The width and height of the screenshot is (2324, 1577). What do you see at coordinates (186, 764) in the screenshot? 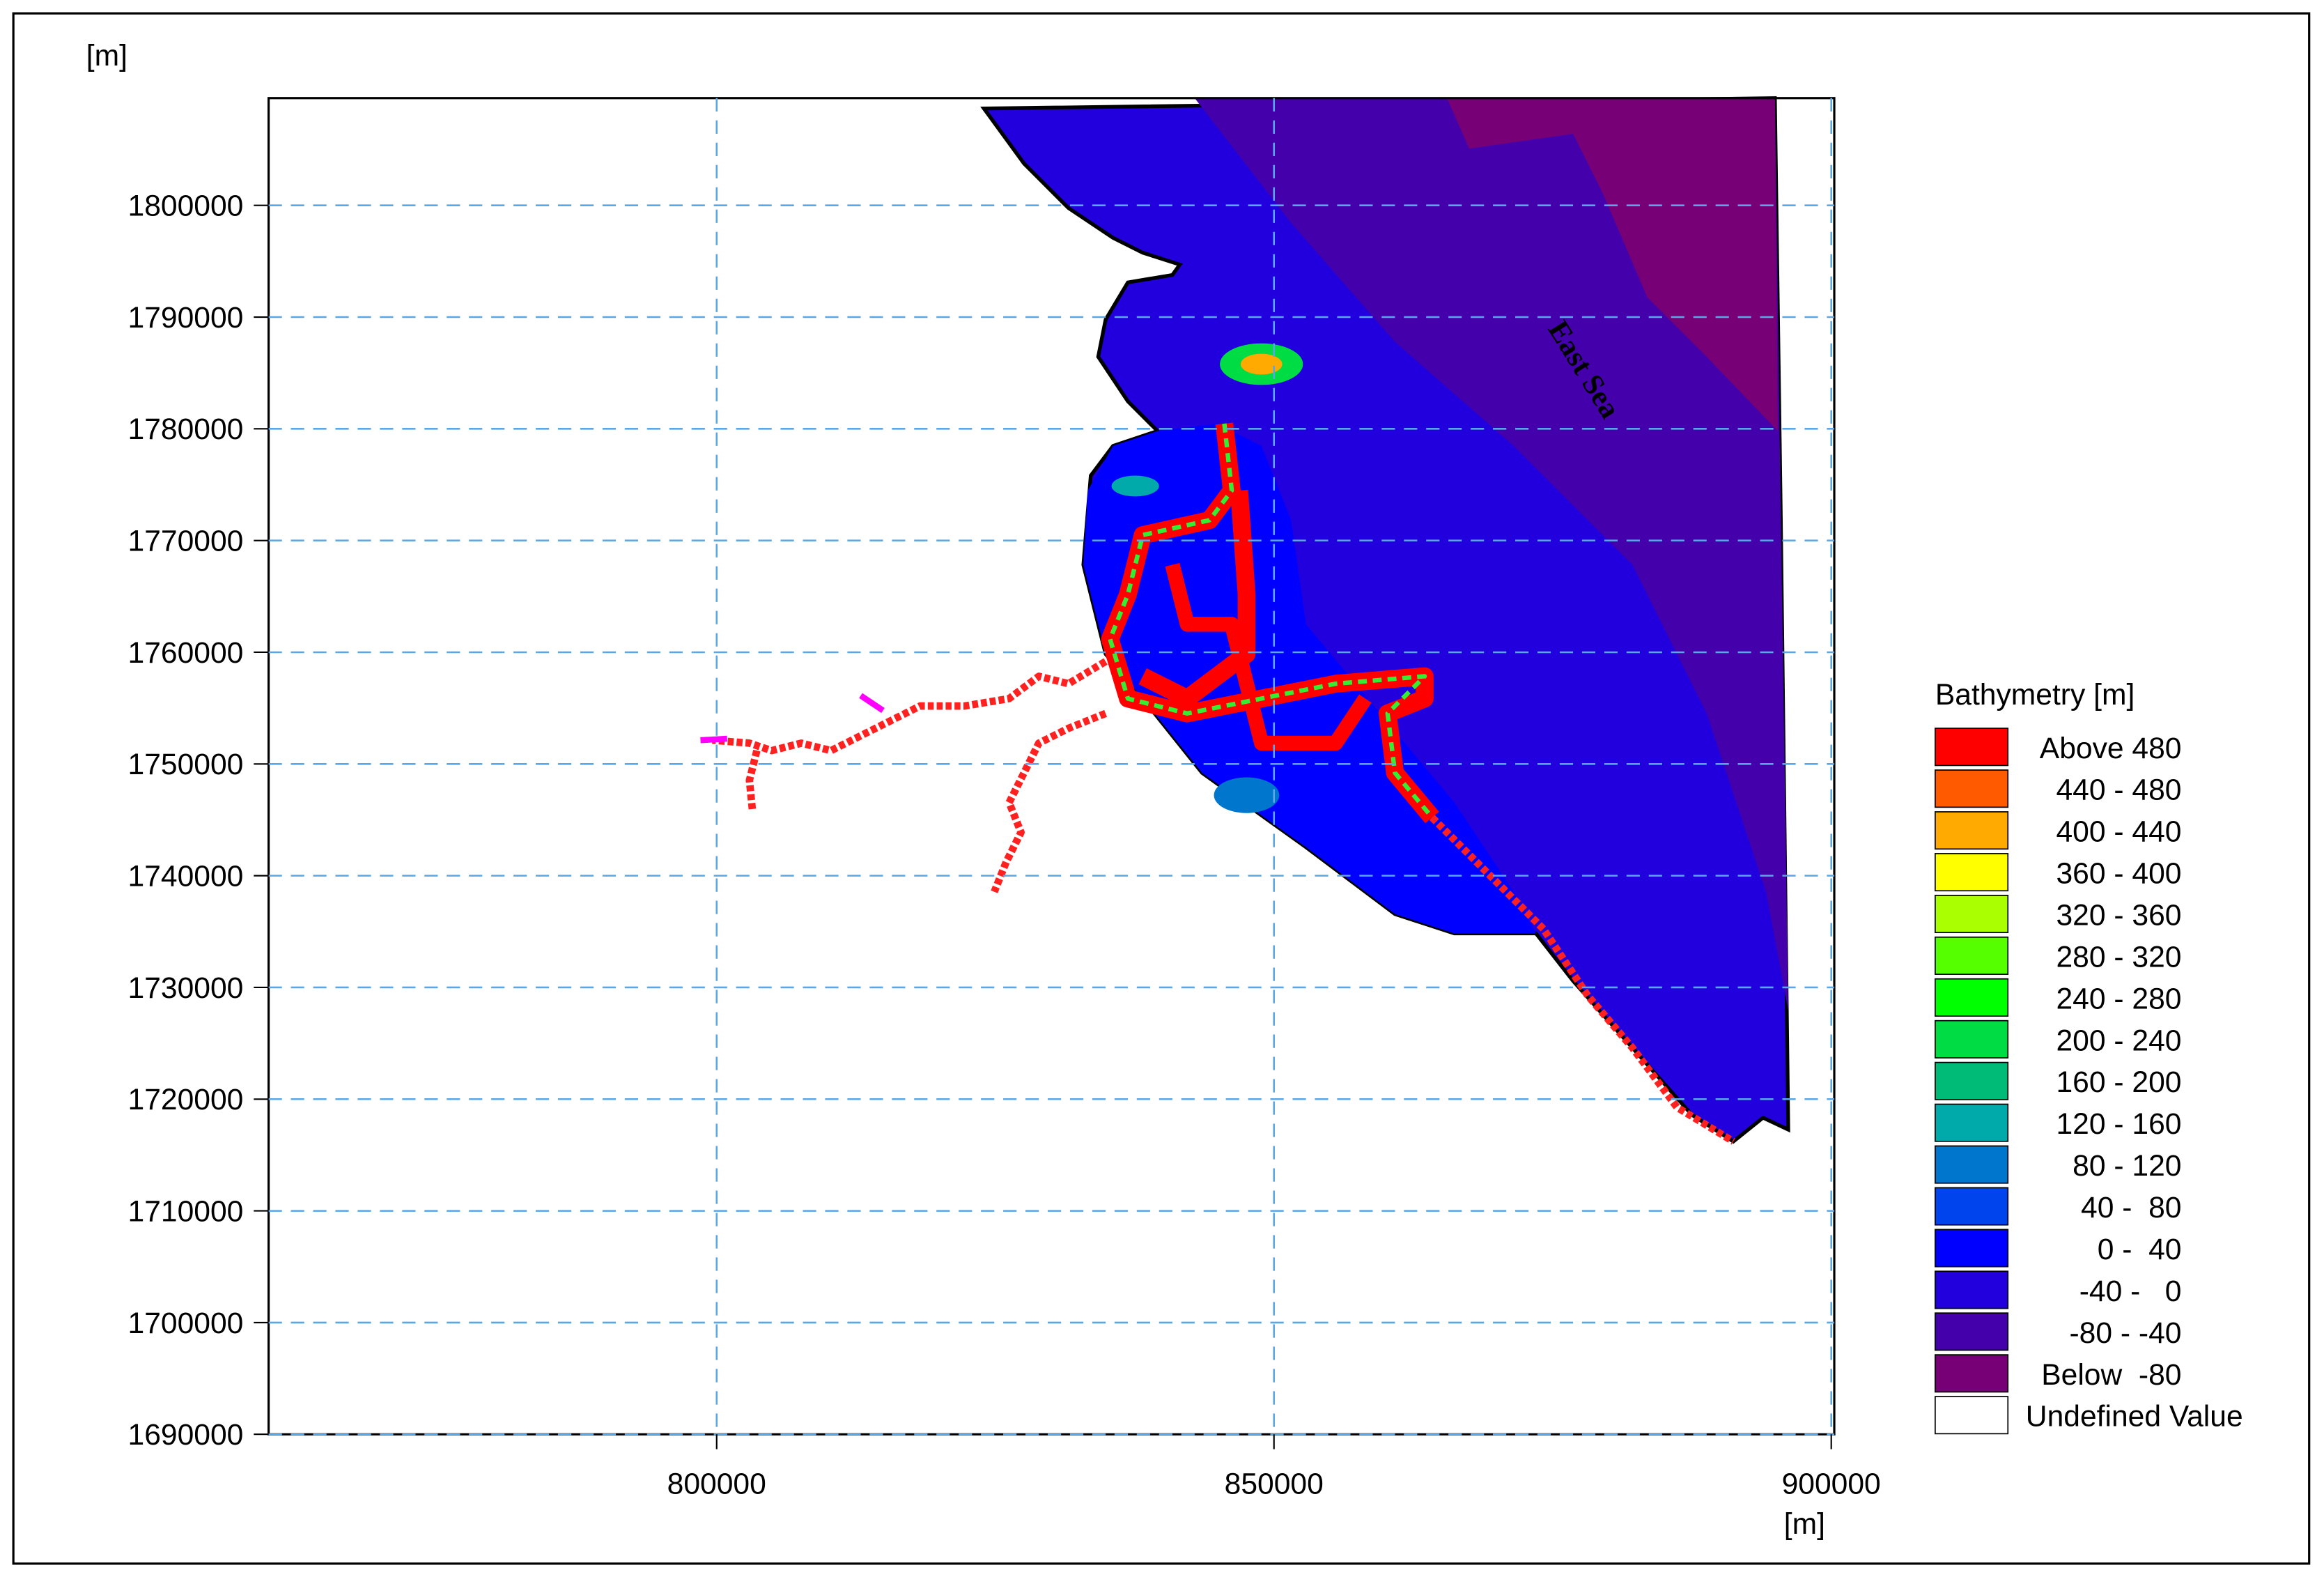
I see `y-tick-label: 1750000` at bounding box center [186, 764].